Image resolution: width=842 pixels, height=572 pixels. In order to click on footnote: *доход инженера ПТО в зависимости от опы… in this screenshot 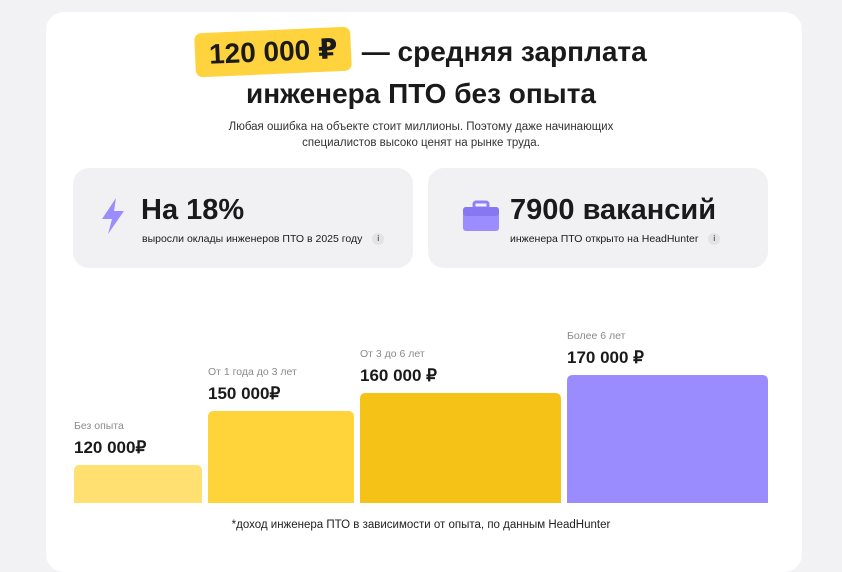, I will do `click(421, 525)`.